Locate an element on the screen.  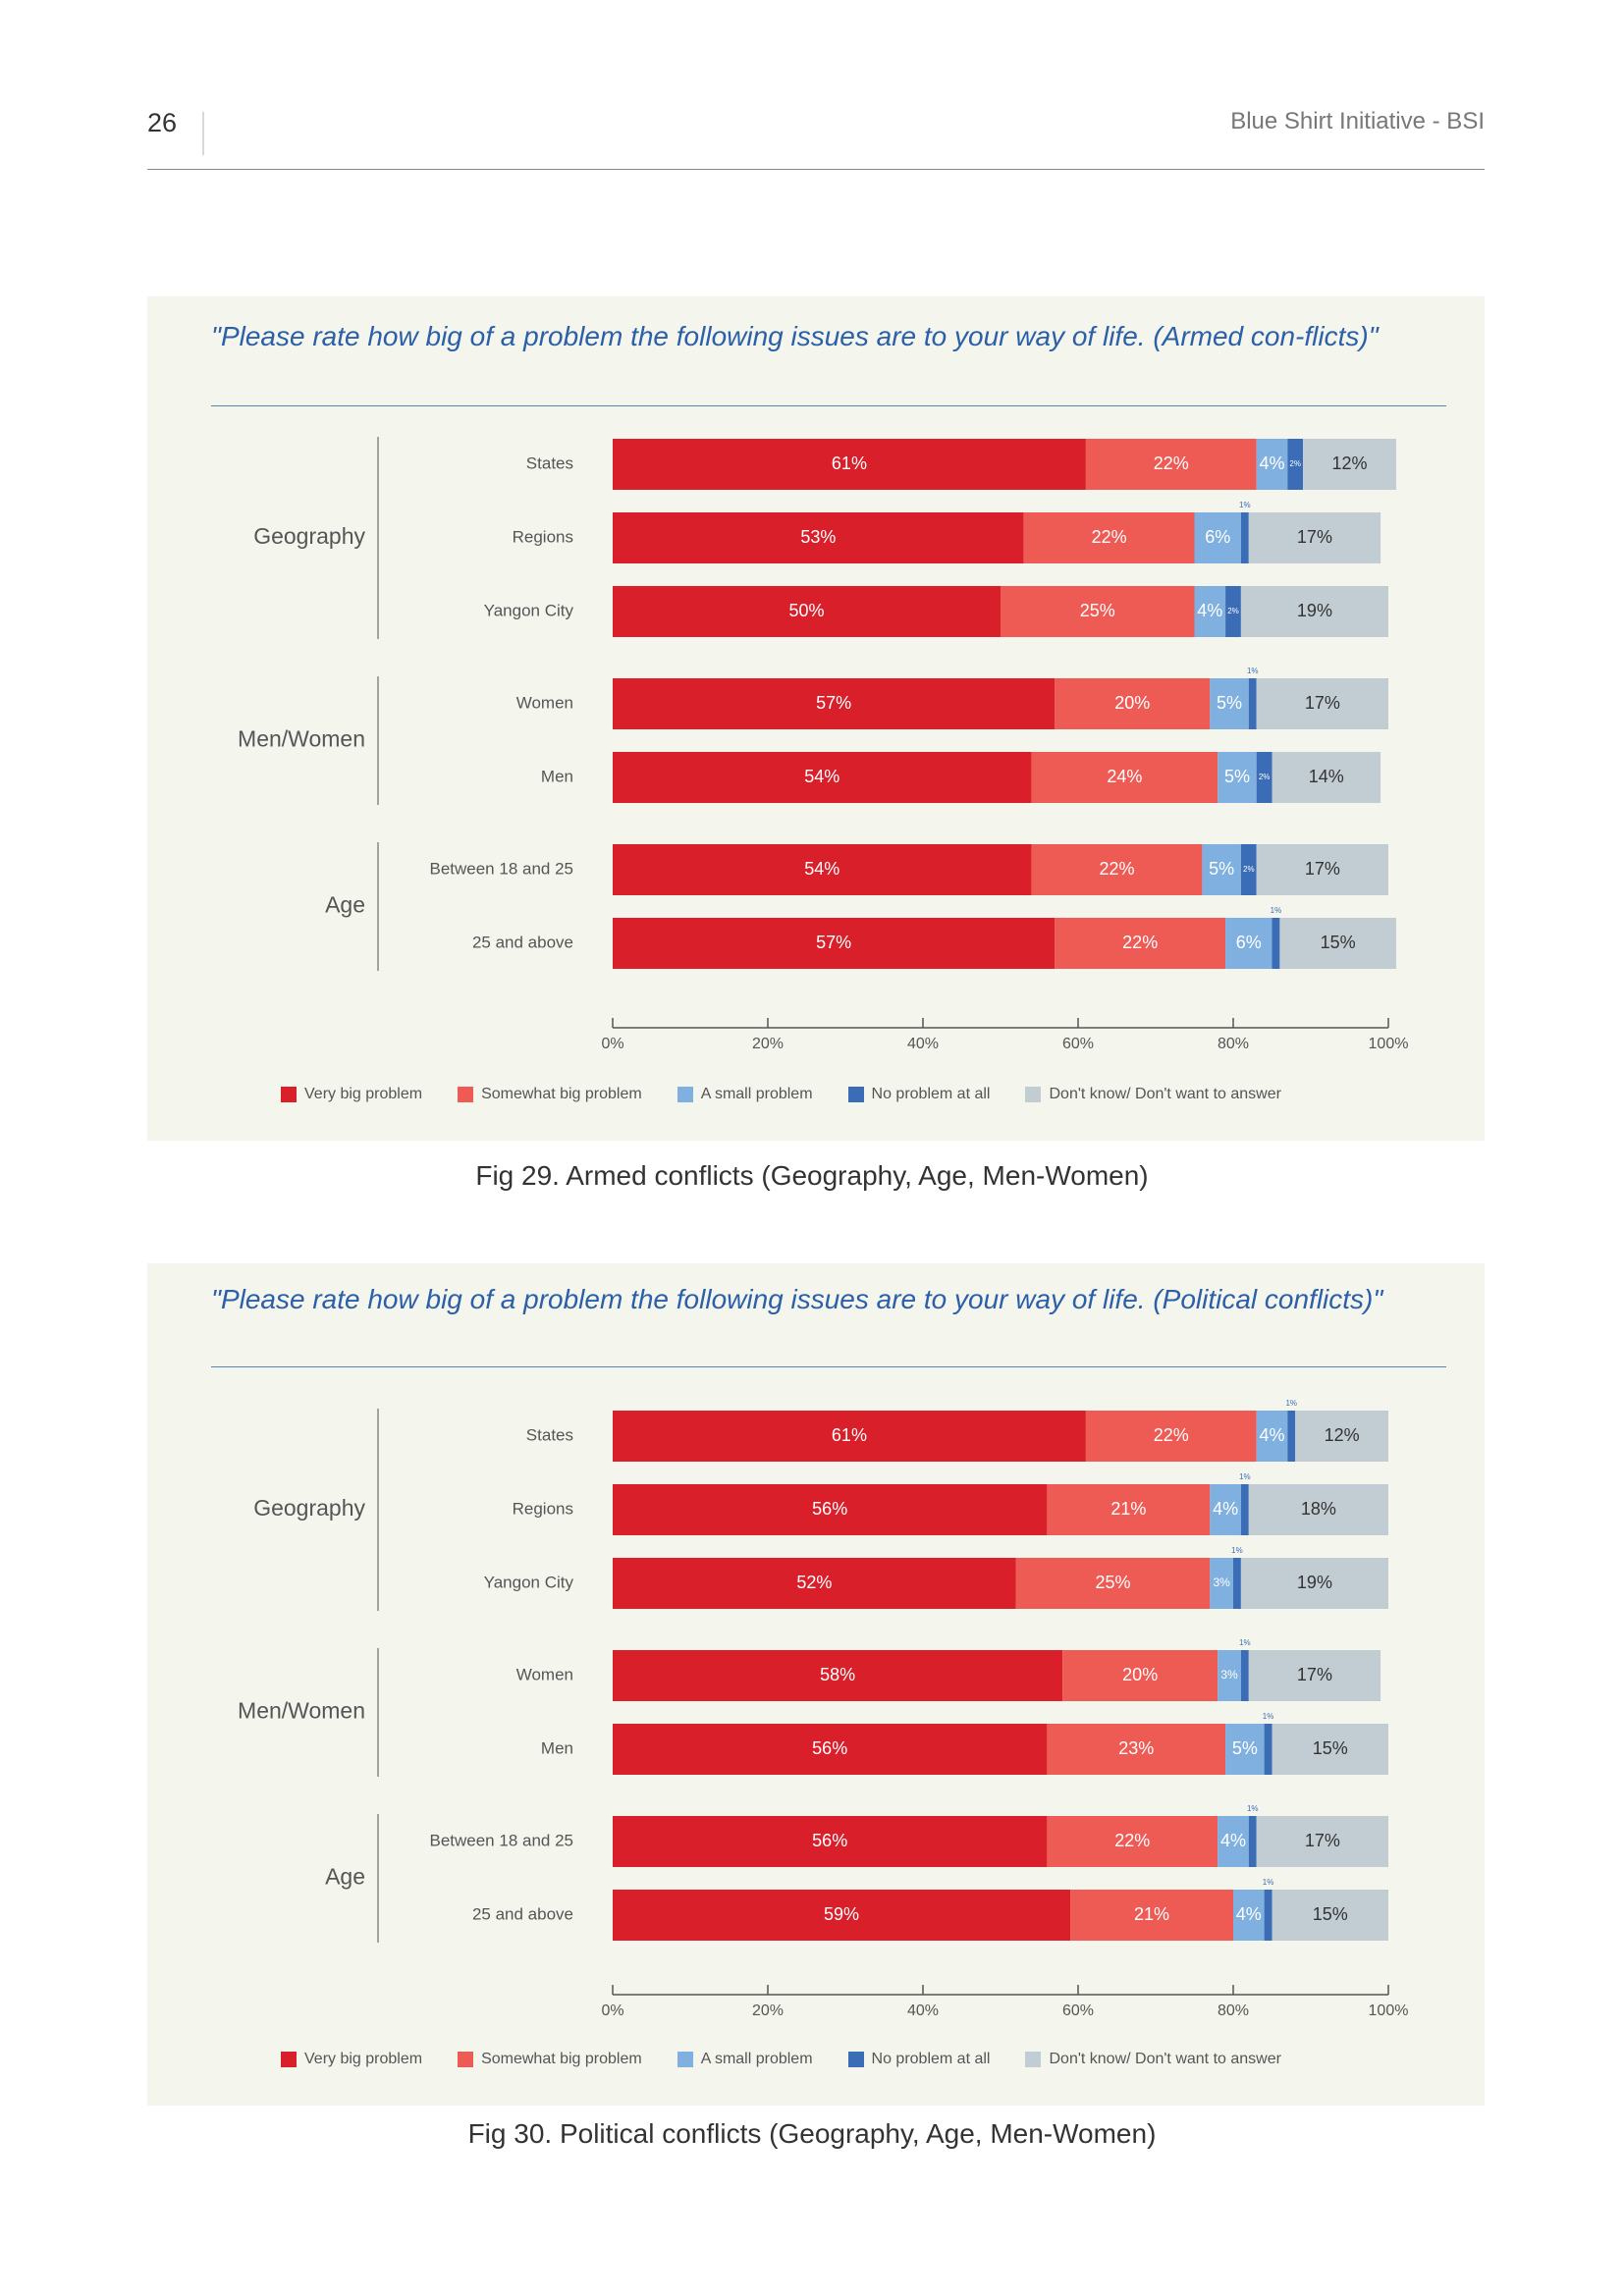
group-label: Men/Women is located at coordinates (301, 1711).